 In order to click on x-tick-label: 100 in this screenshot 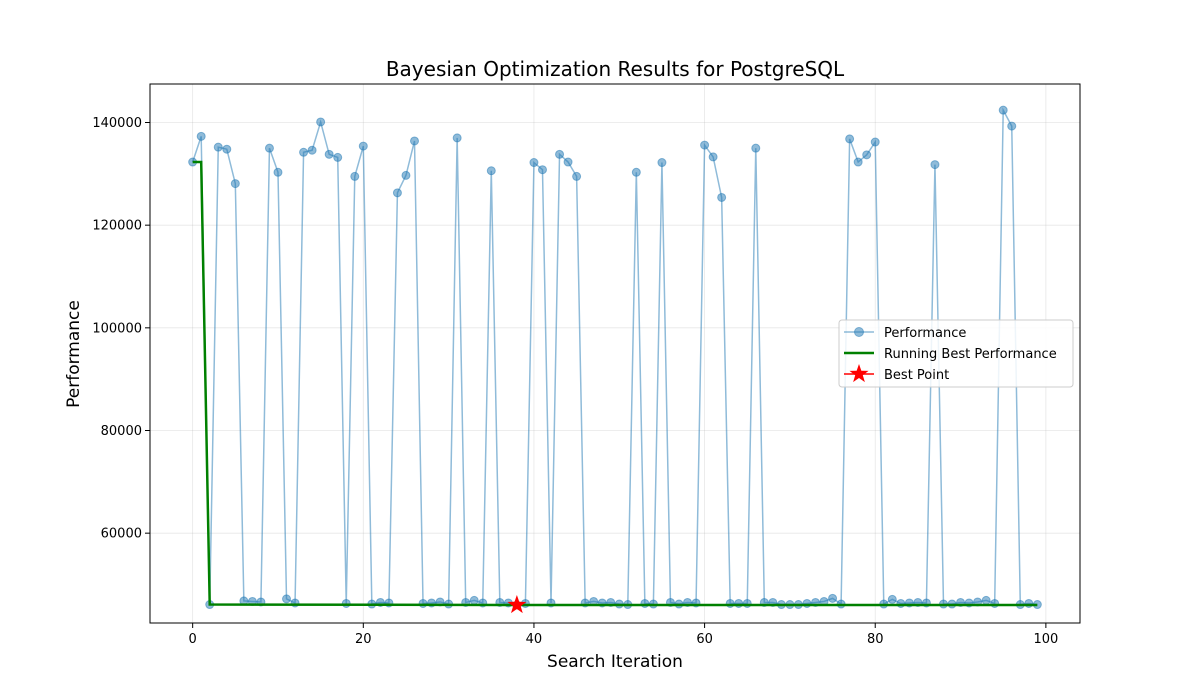, I will do `click(1045, 639)`.